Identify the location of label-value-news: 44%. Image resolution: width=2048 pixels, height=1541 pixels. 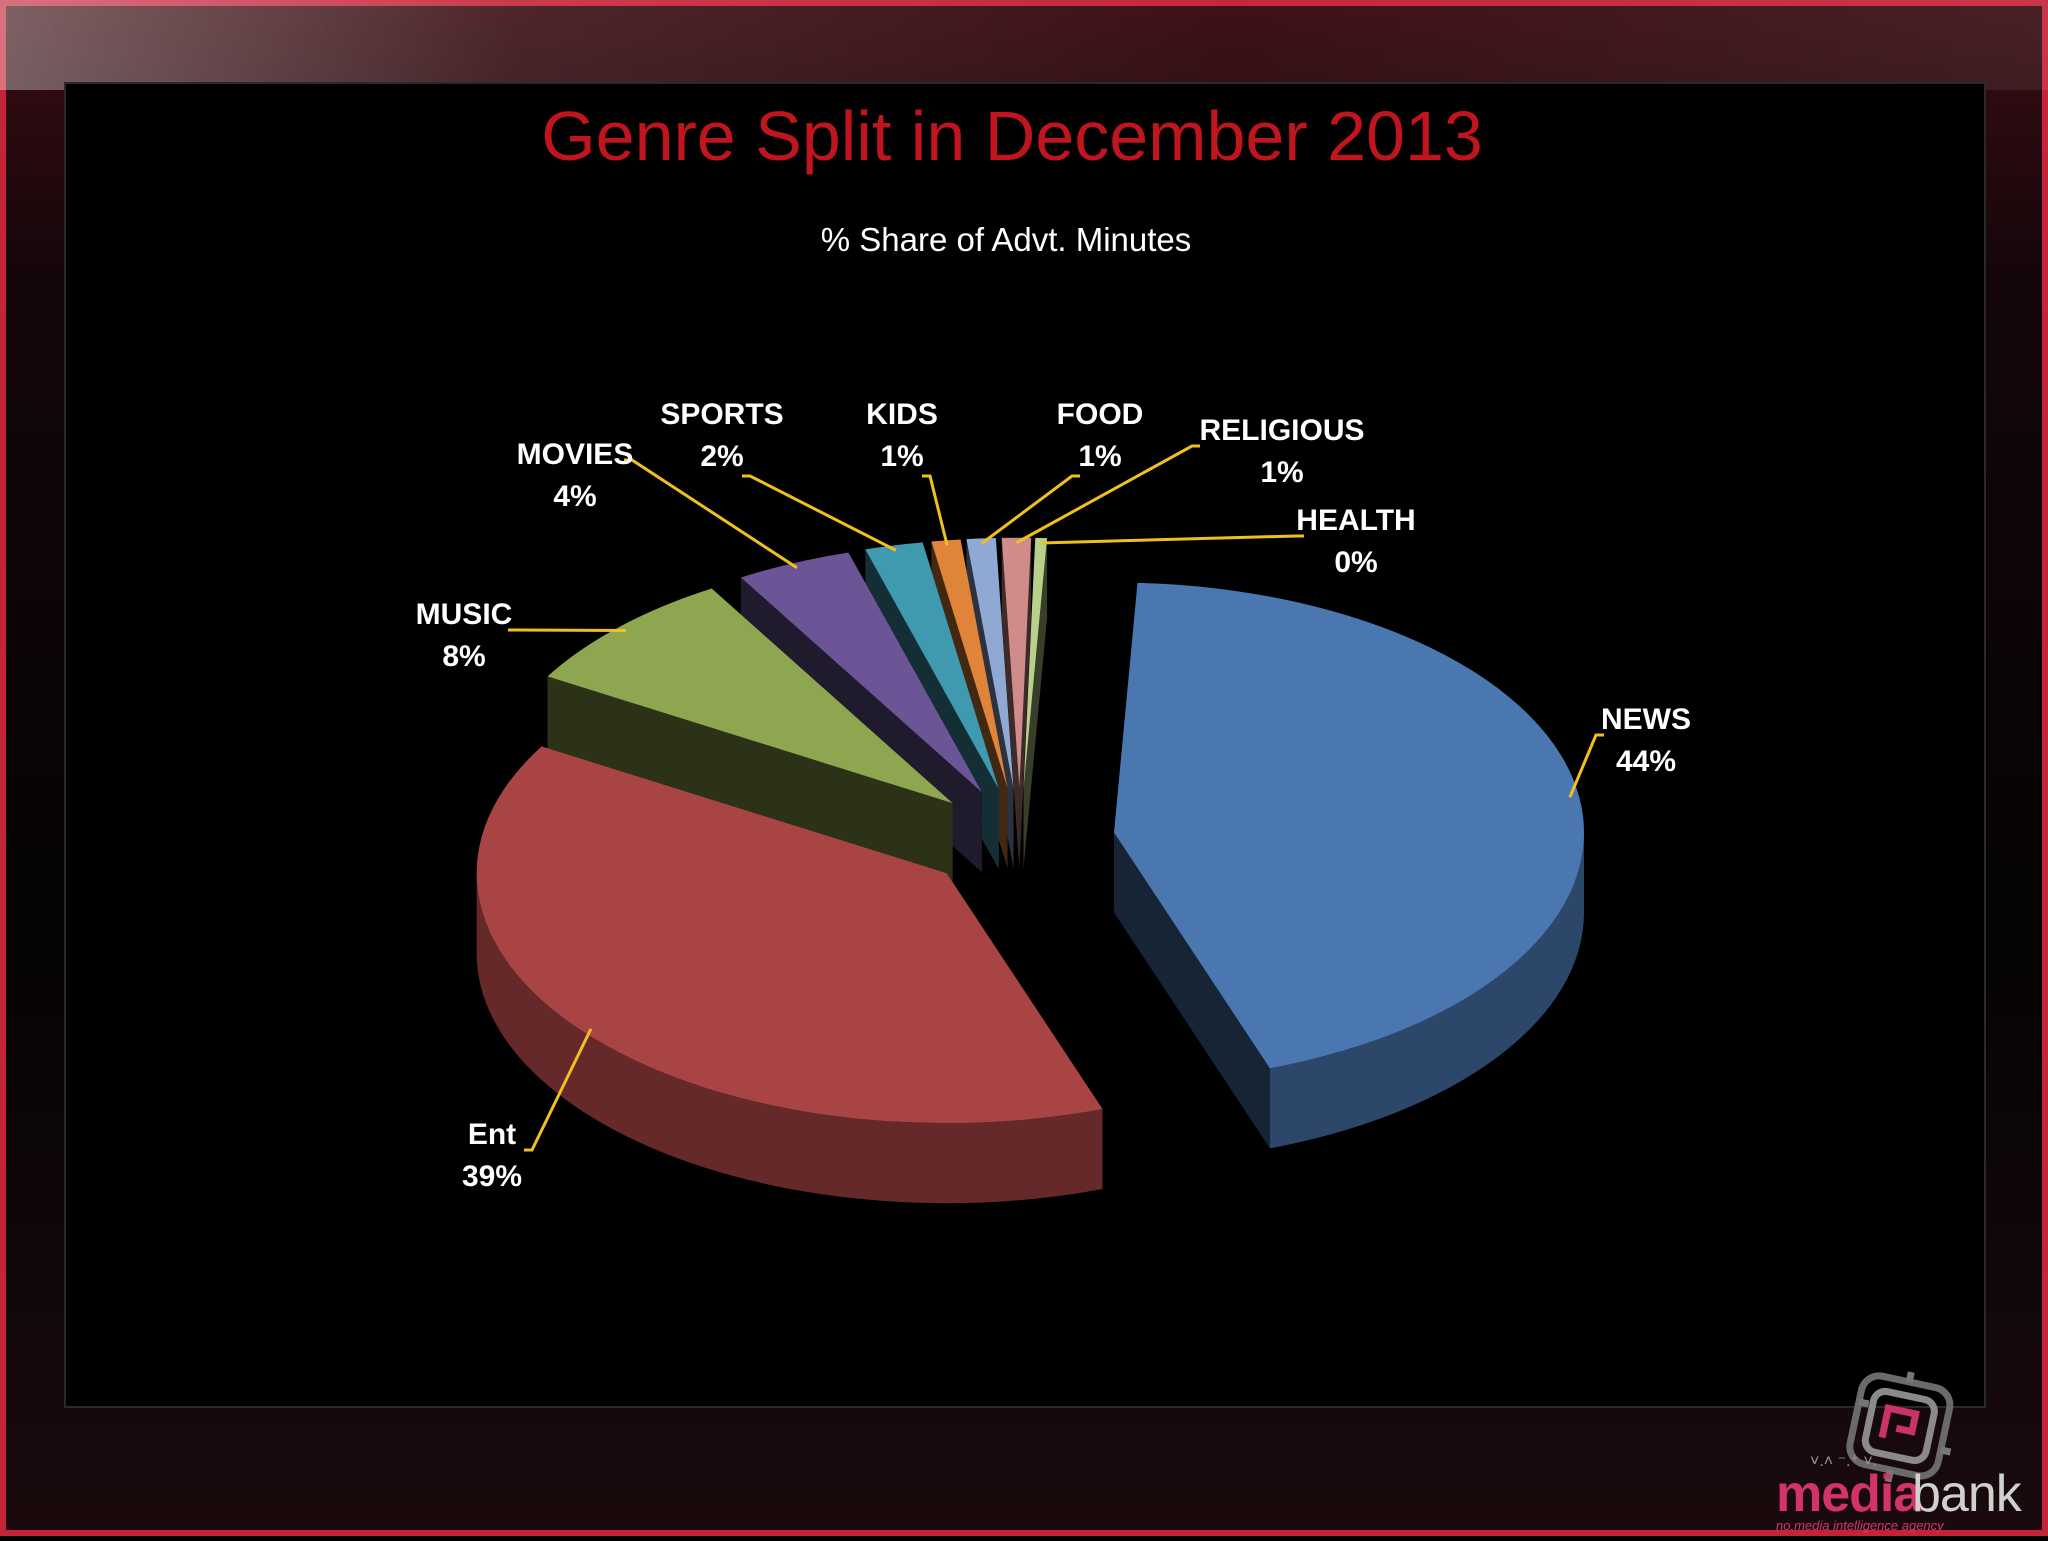
(1646, 761).